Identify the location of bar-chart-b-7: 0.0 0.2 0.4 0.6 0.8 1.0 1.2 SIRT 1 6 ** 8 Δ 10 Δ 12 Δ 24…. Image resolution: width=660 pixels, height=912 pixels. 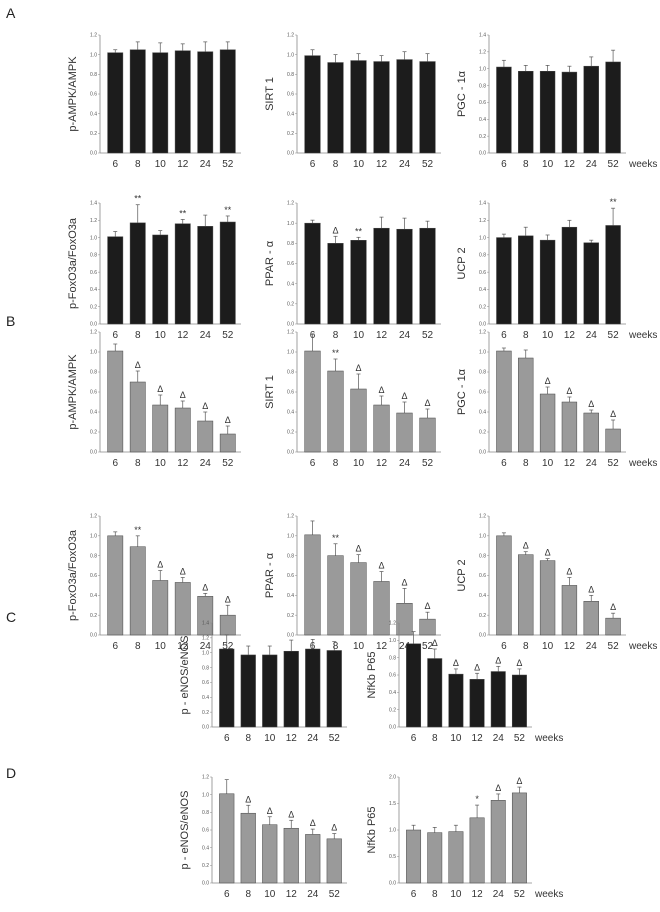
(352, 399).